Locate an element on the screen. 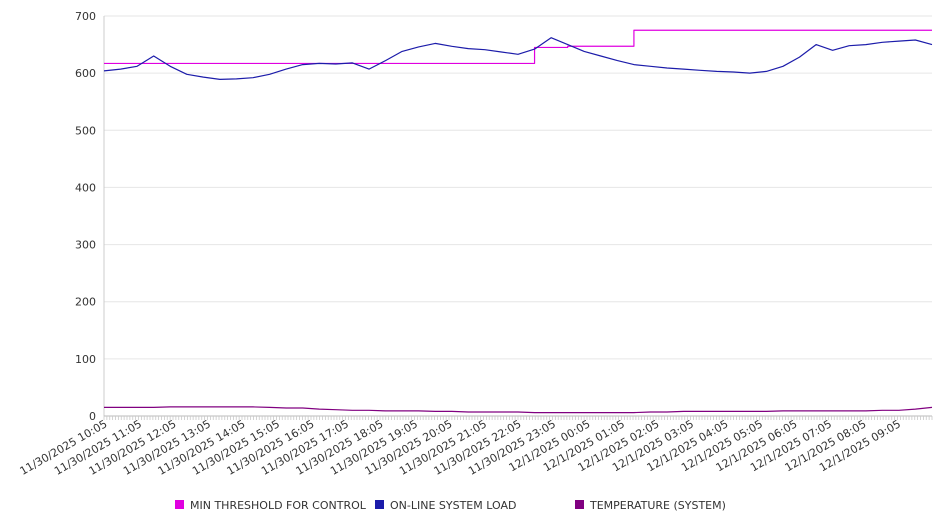  legend-label: ON-LINE SYSTEM LOAD is located at coordinates (453, 505).